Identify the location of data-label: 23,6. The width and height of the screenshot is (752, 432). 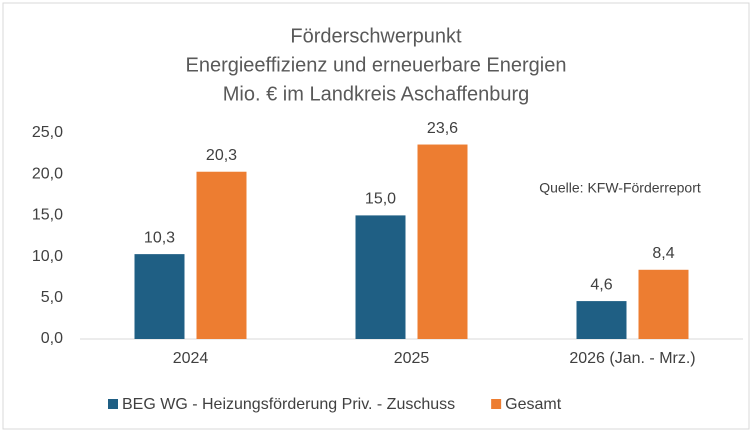
(442, 128).